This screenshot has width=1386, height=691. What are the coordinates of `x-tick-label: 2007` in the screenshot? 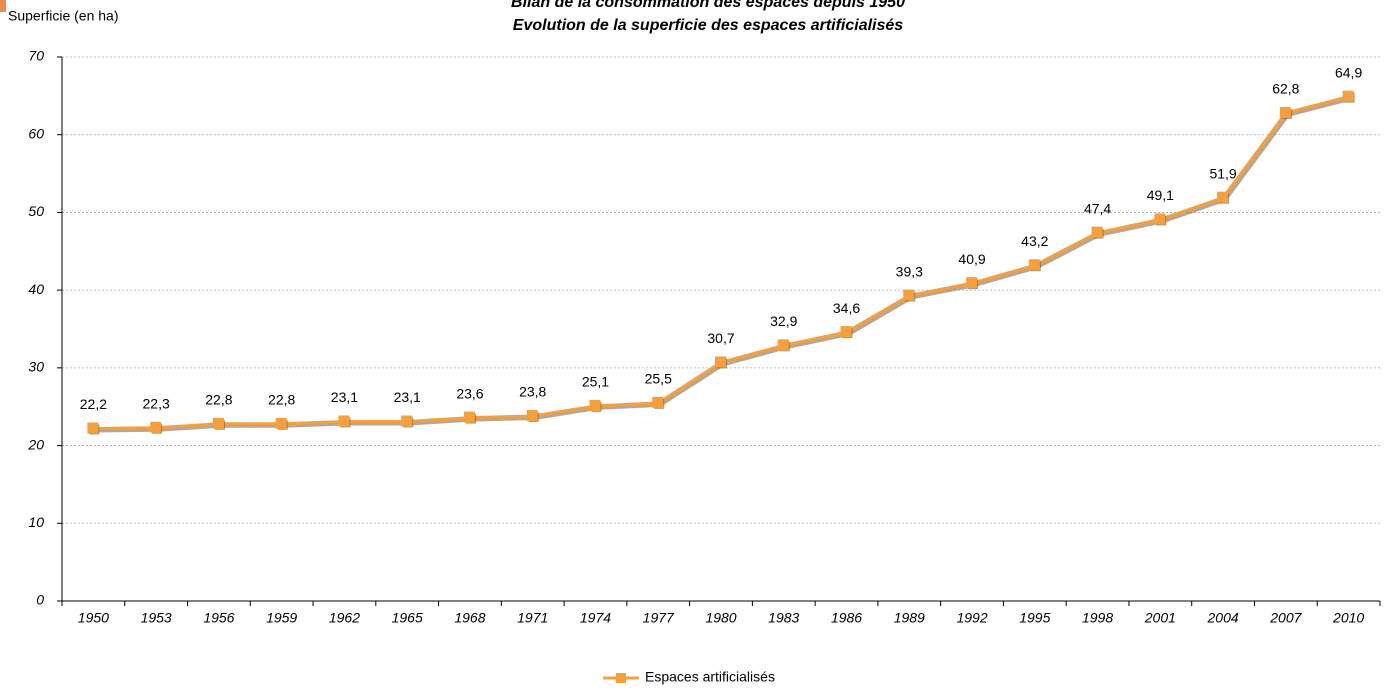 It's located at (1285, 618).